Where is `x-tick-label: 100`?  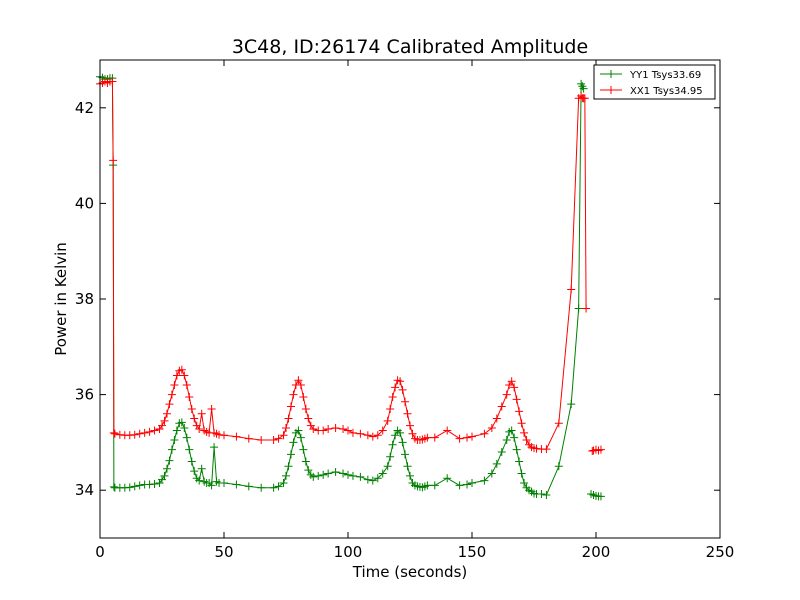
x-tick-label: 100 is located at coordinates (348, 552).